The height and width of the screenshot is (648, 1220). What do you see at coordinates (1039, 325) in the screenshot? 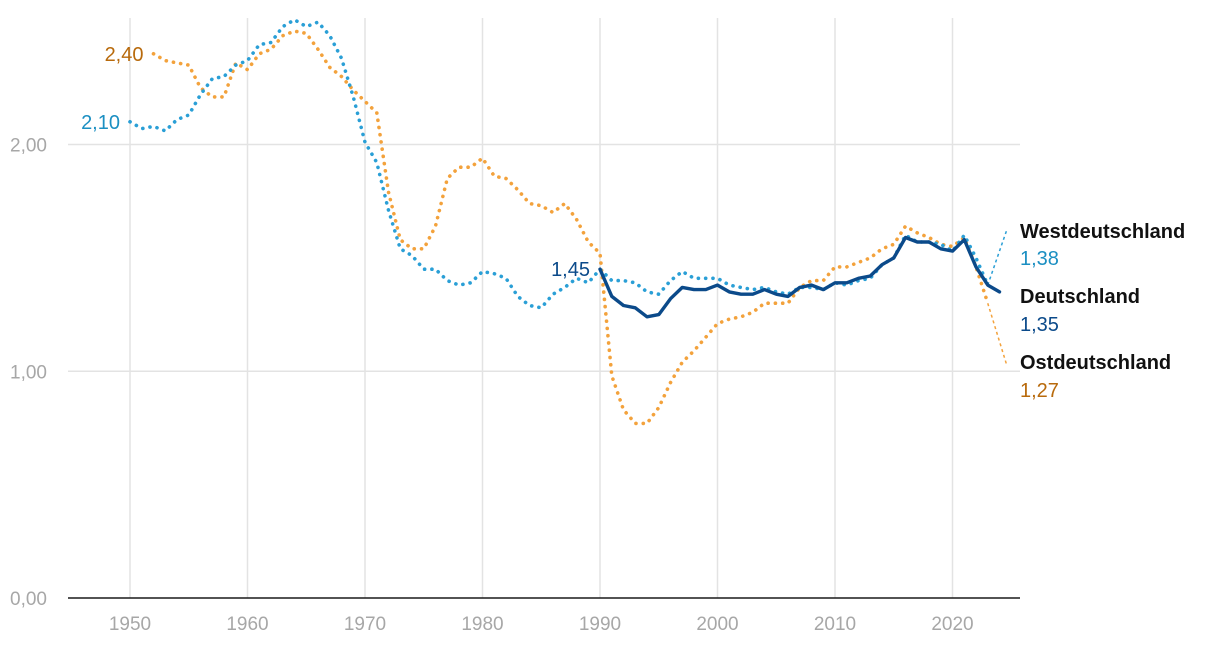
I see `de-end-label: 1,35` at bounding box center [1039, 325].